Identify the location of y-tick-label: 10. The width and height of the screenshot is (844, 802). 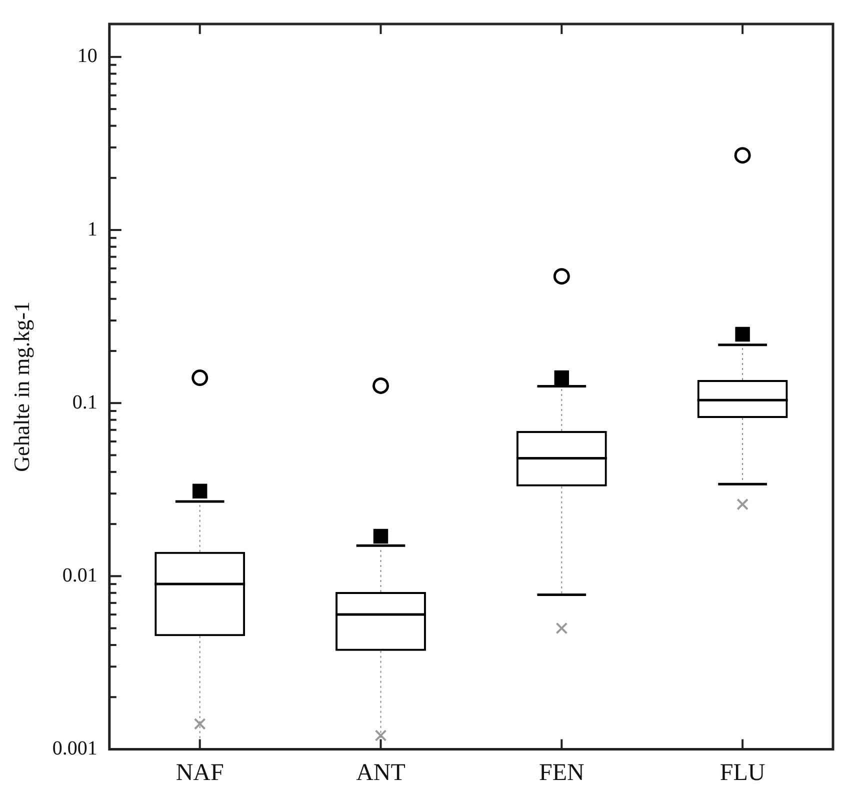
(87, 56).